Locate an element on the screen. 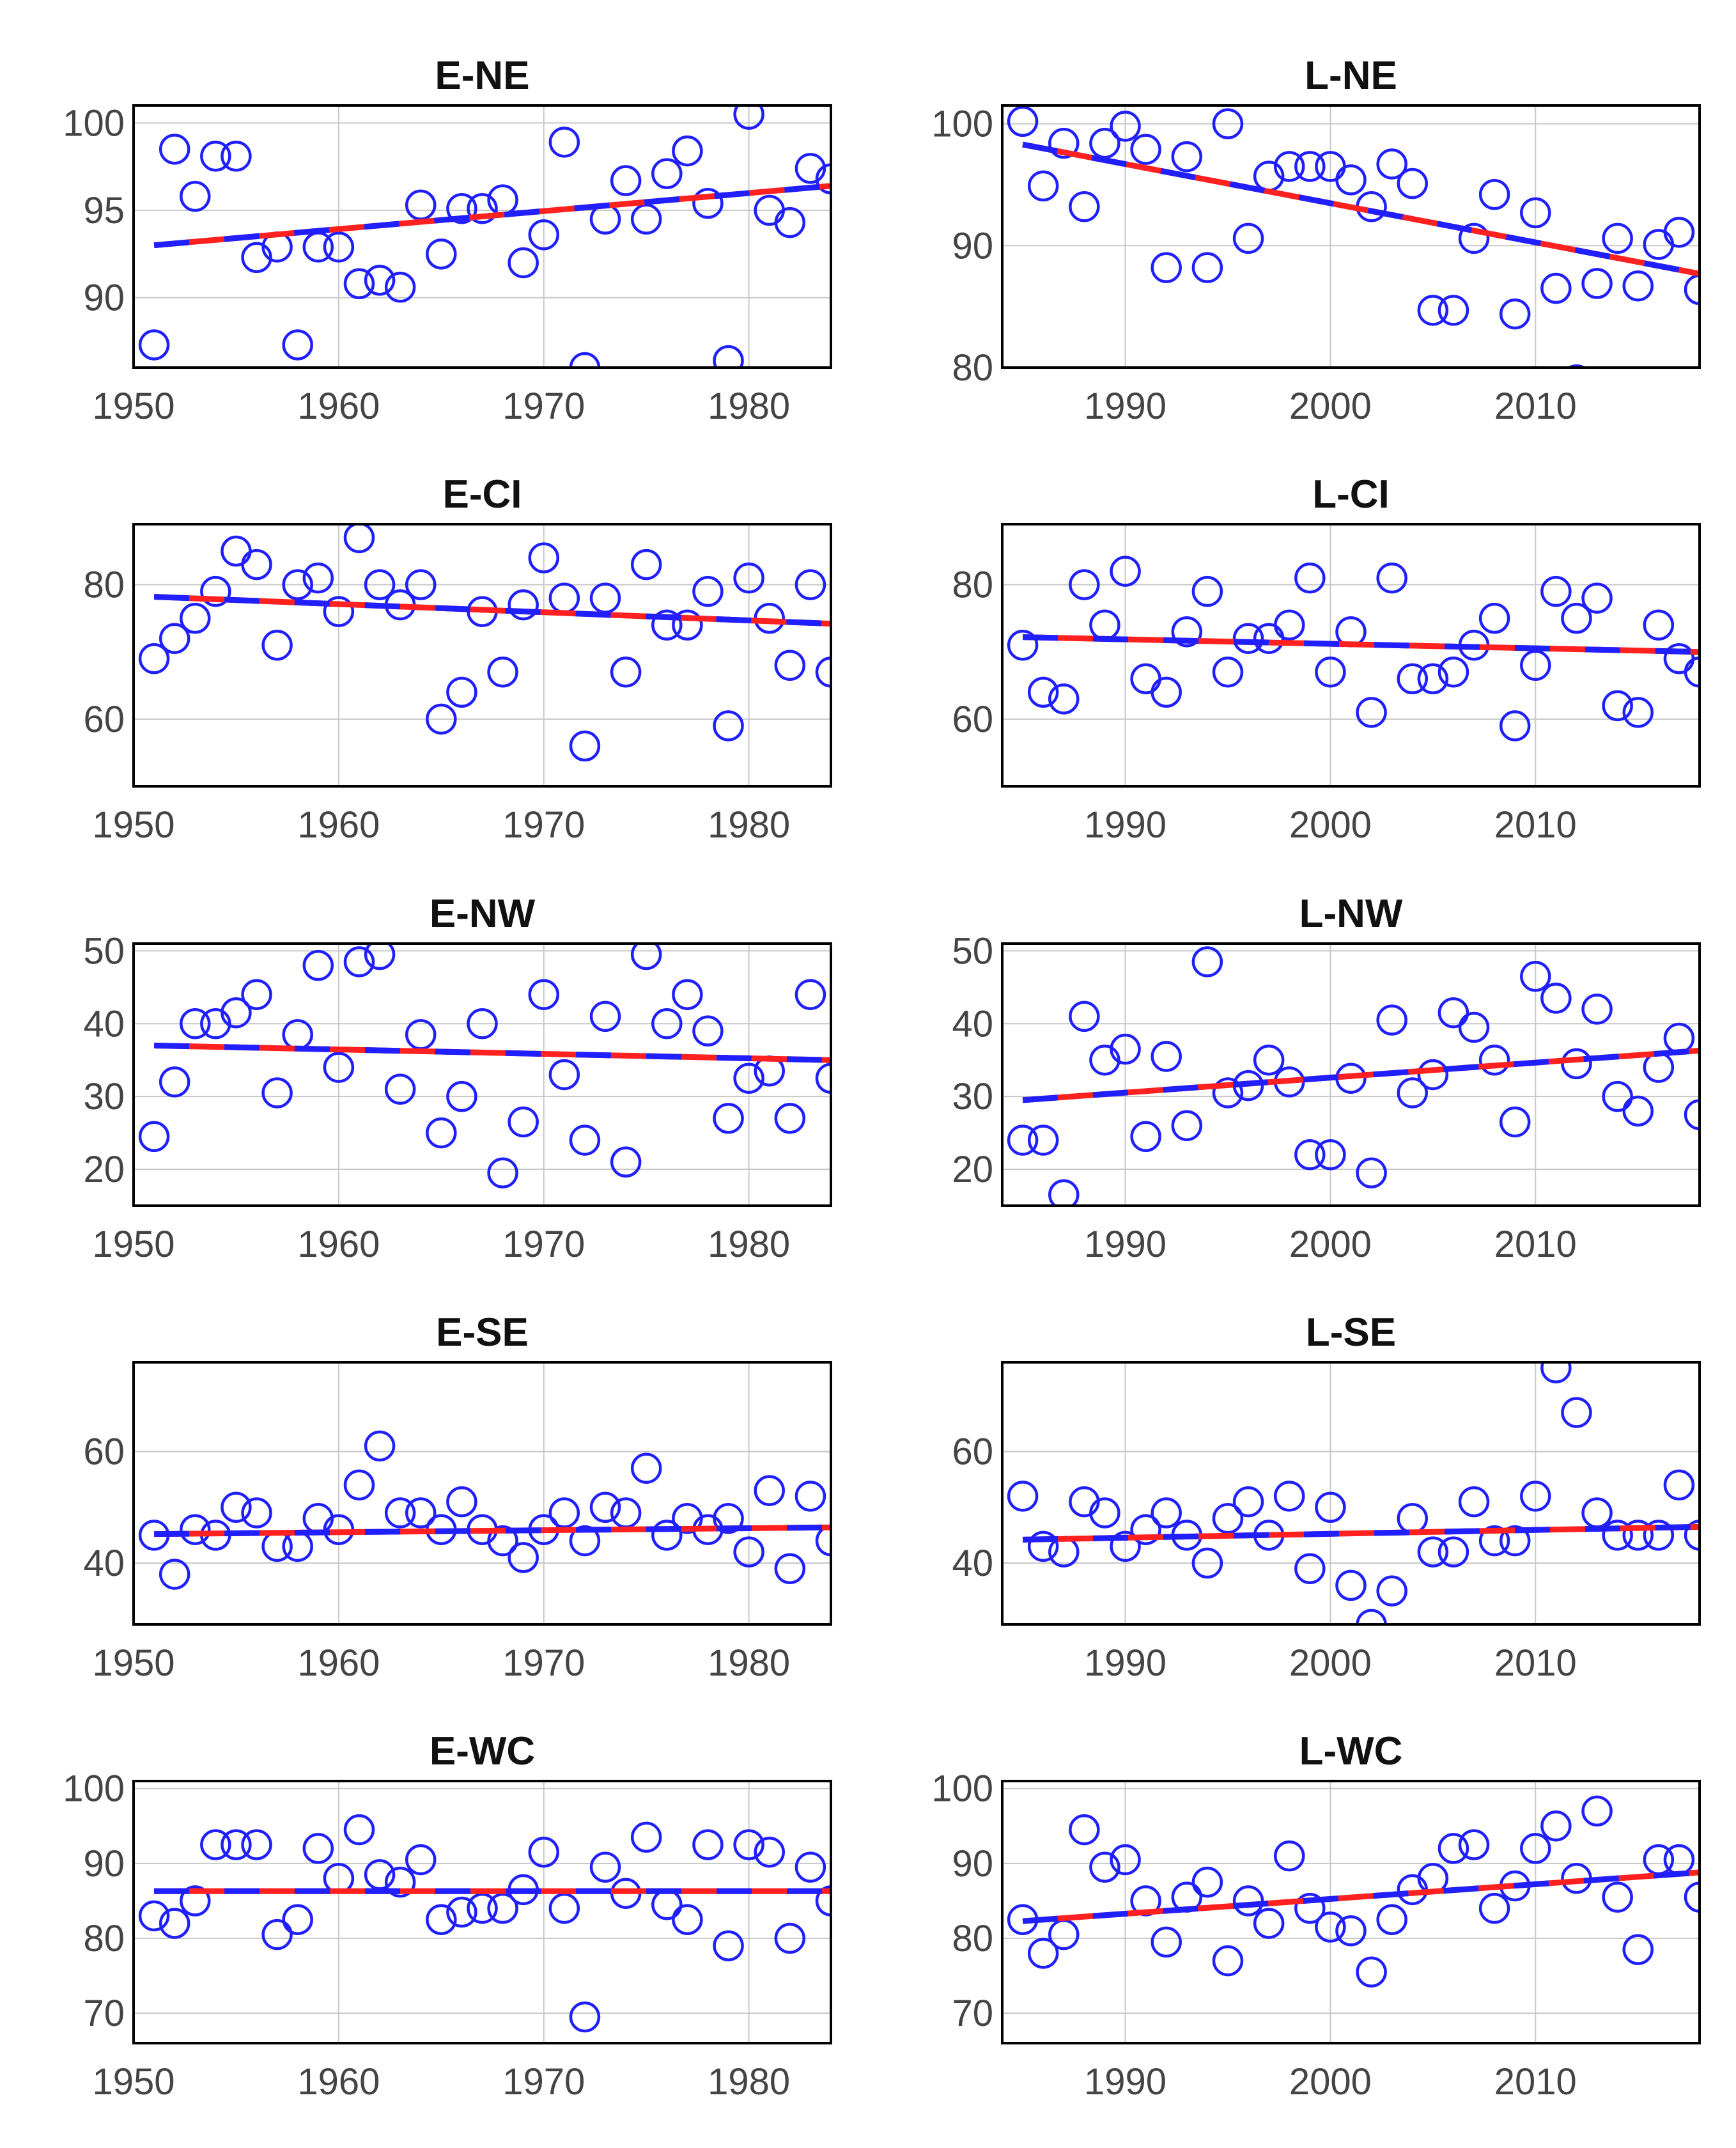 This screenshot has height=2148, width=1736. x-tick-label: 1980 is located at coordinates (749, 1244).